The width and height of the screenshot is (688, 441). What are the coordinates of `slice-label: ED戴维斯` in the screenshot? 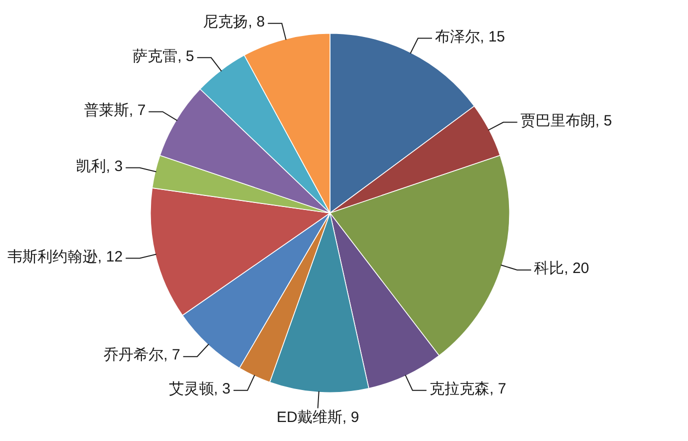 It's located at (309, 417).